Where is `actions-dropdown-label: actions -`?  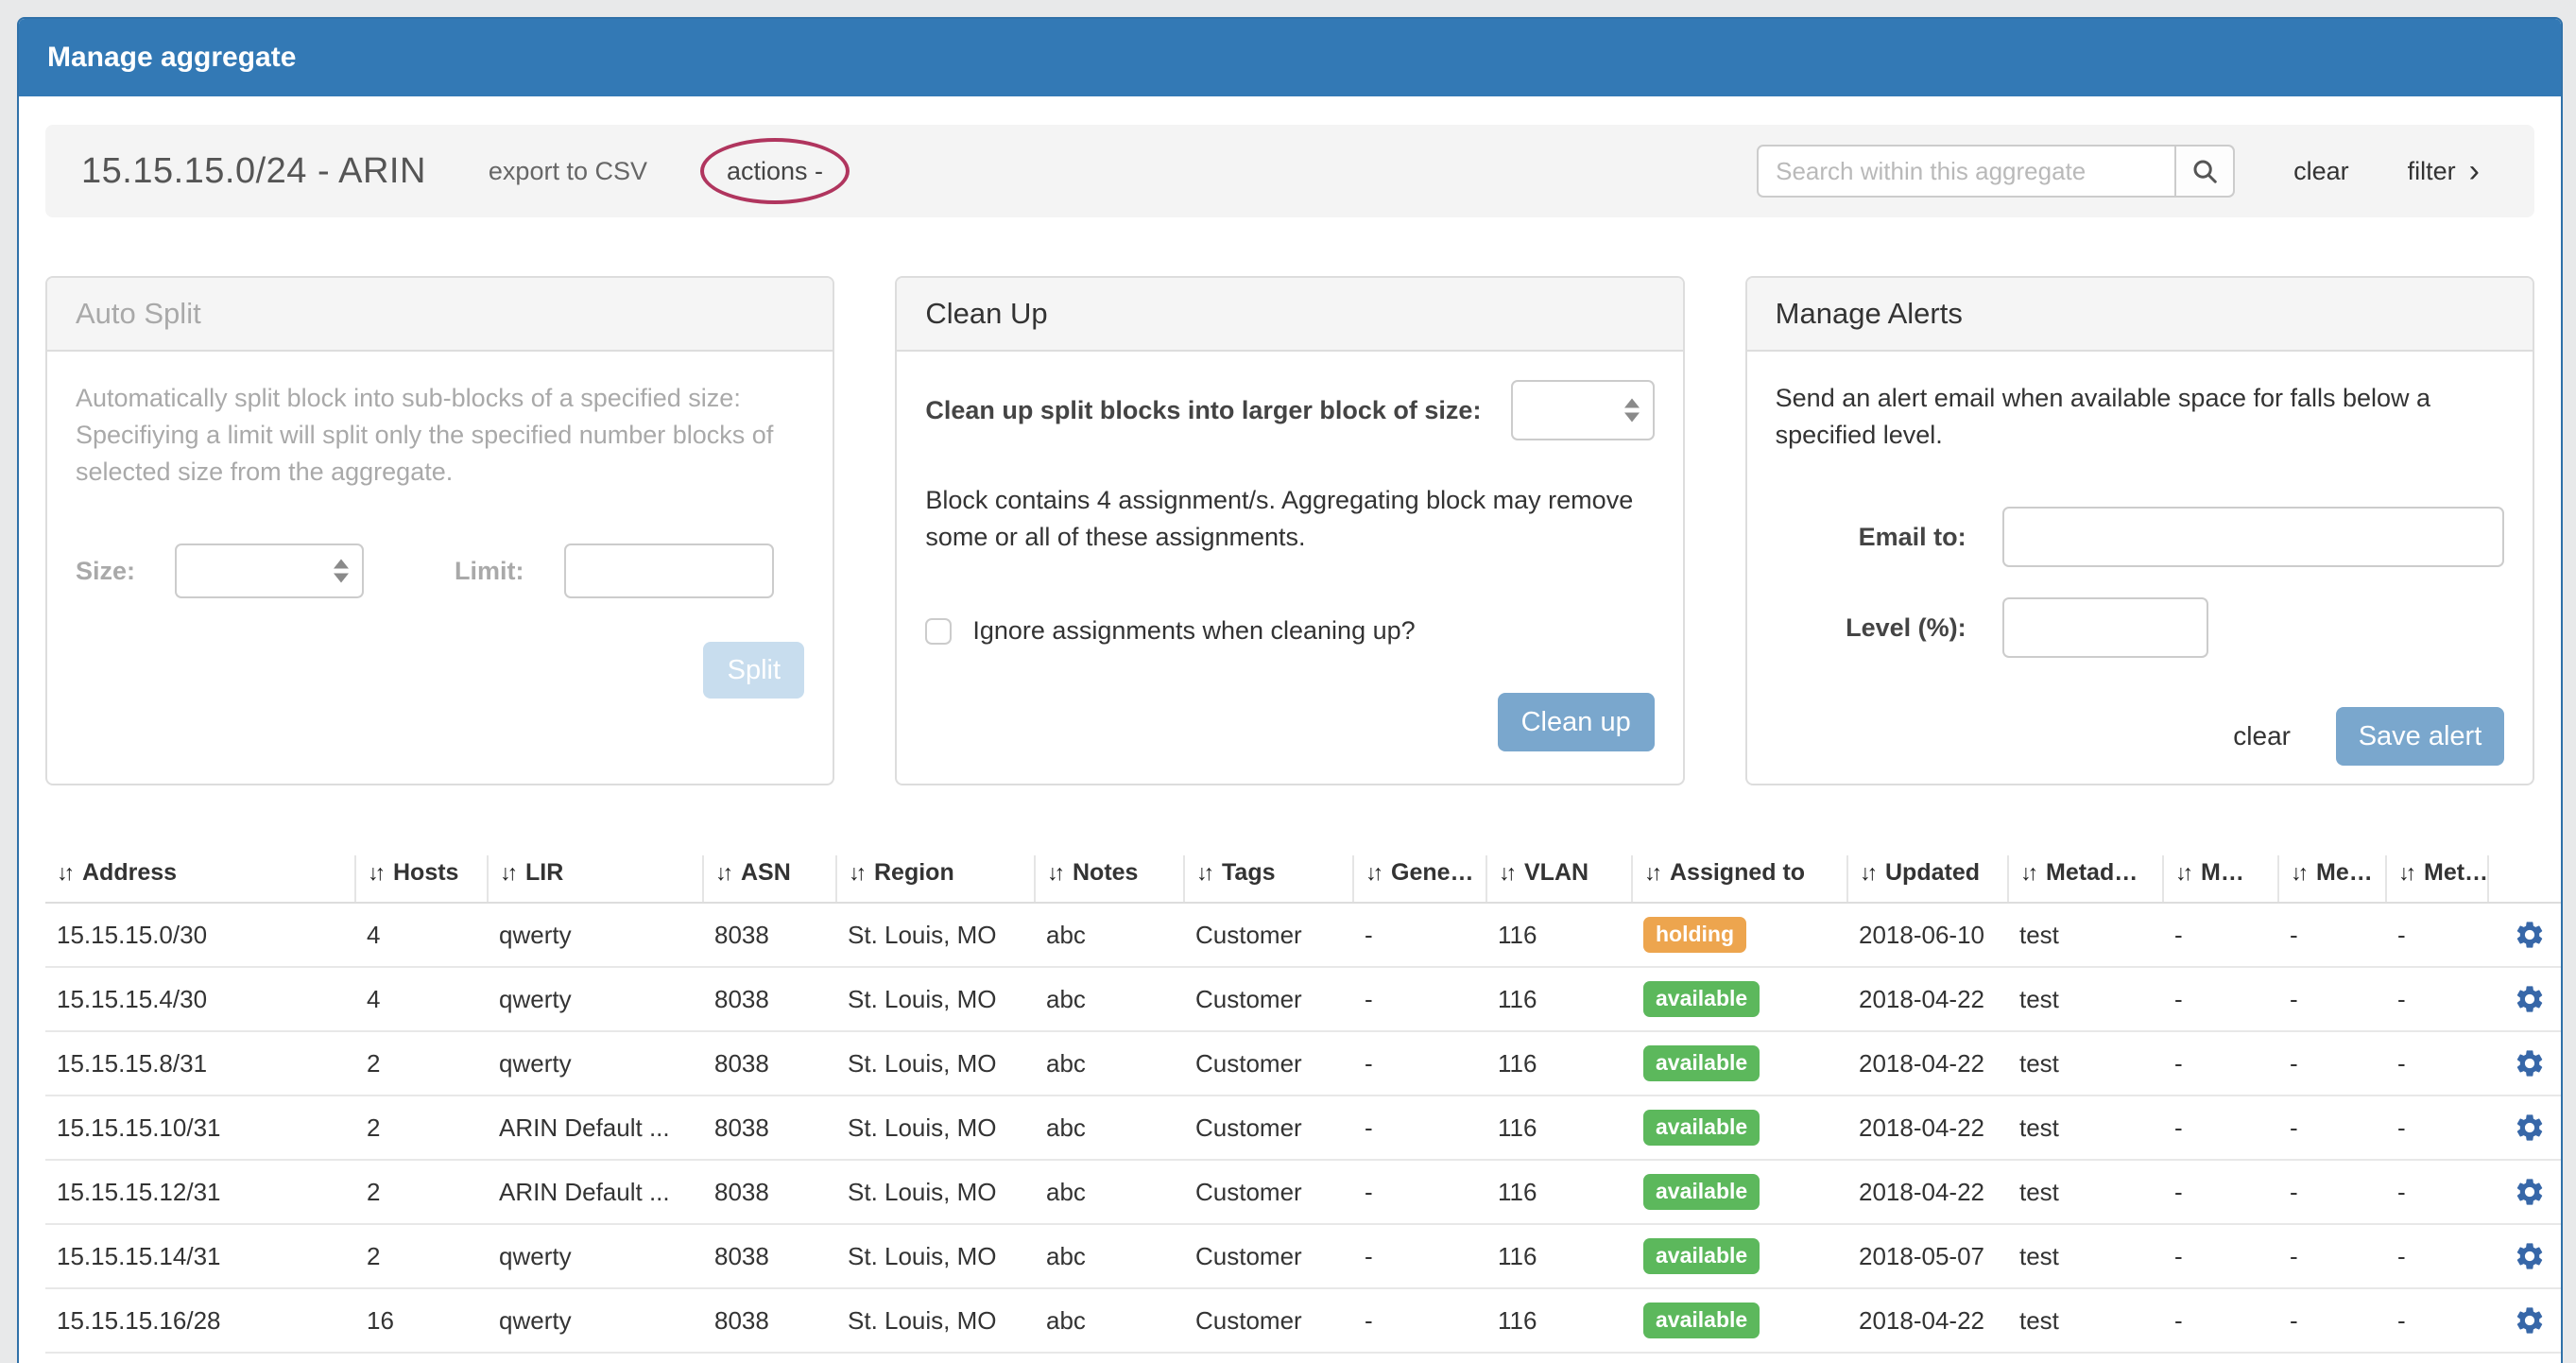
actions-dropdown-label: actions - is located at coordinates (775, 171).